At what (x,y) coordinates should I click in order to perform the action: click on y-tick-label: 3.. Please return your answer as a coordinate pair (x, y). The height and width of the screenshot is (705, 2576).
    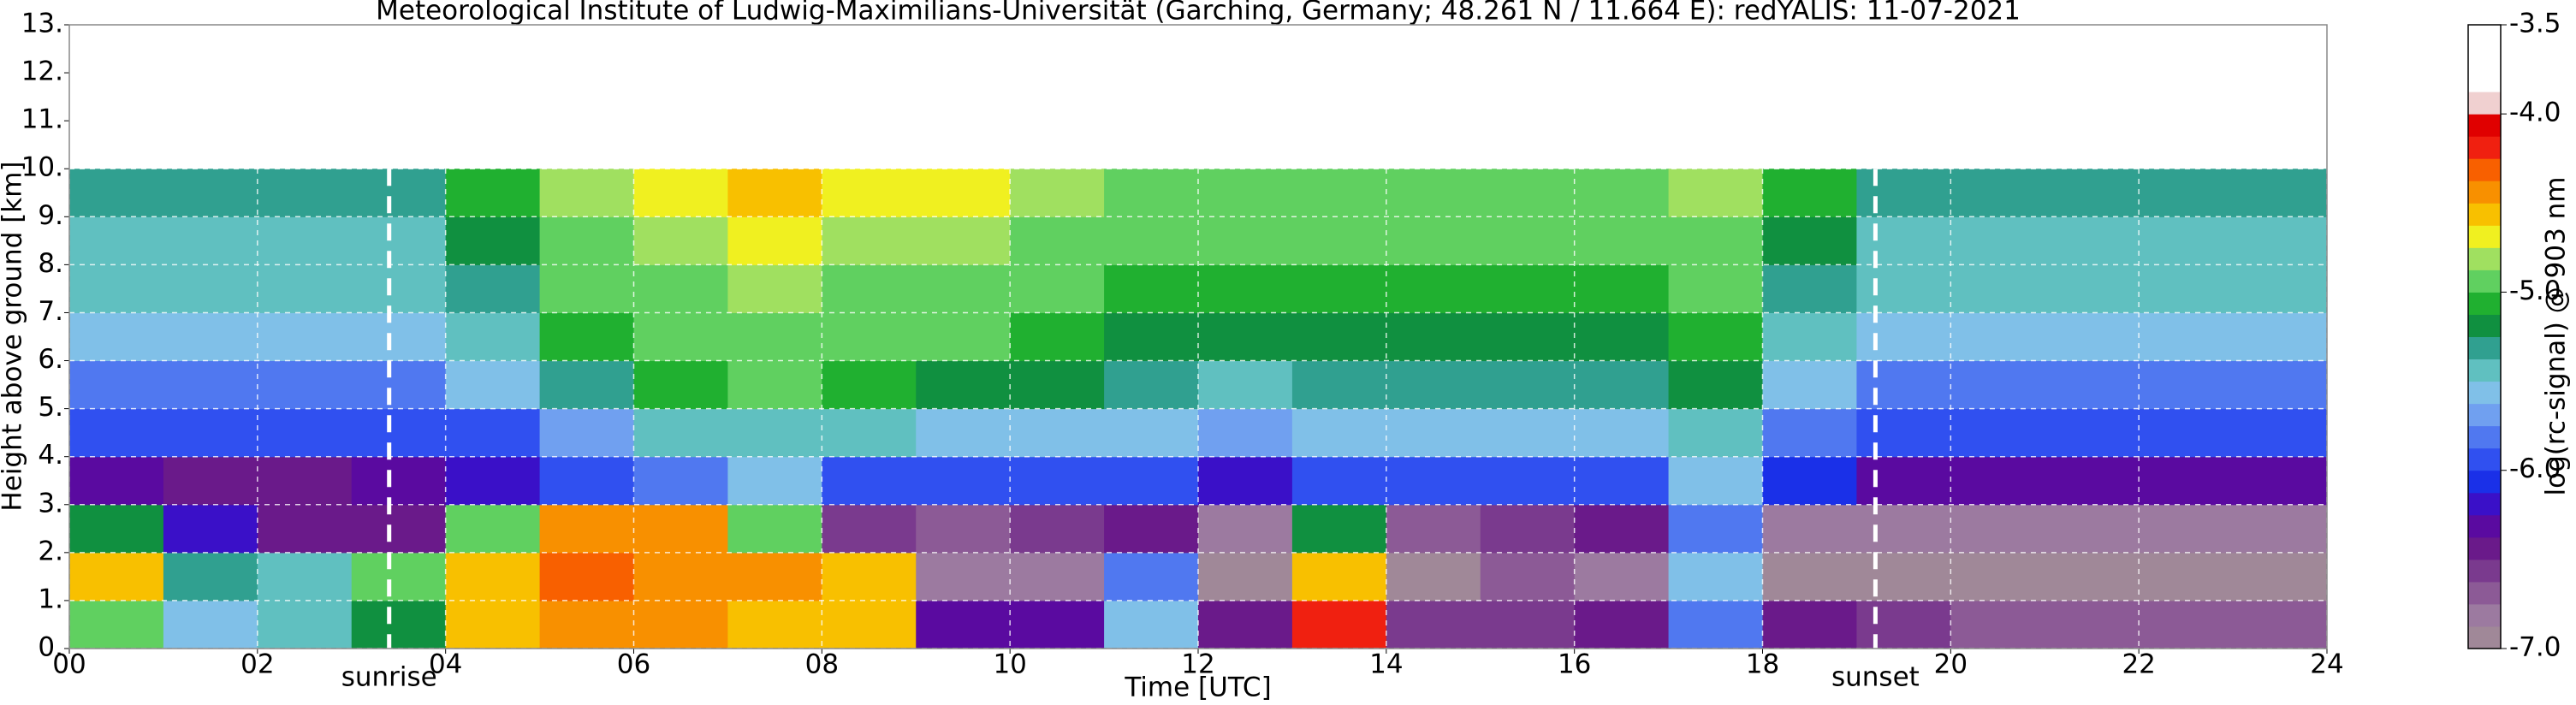
    Looking at the image, I should click on (50, 503).